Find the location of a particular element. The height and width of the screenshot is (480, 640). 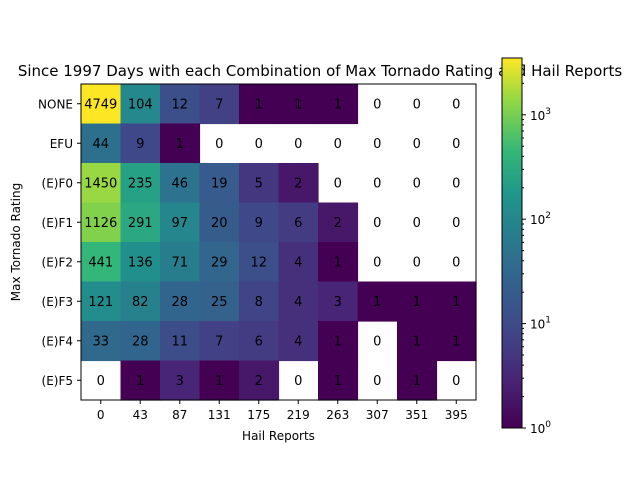

cell-value-label: 71 is located at coordinates (179, 262).